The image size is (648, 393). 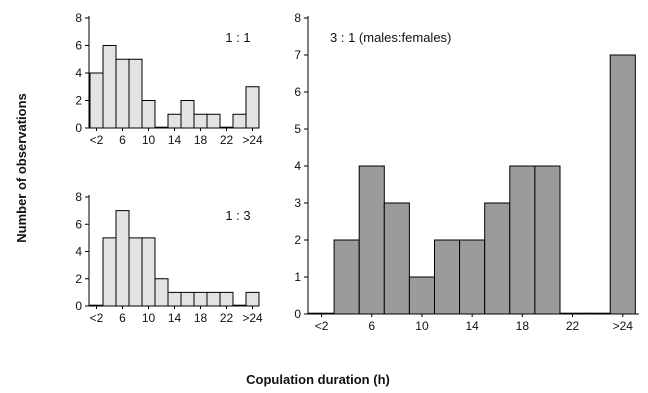 What do you see at coordinates (297, 55) in the screenshot?
I see `y-tick-label: 7` at bounding box center [297, 55].